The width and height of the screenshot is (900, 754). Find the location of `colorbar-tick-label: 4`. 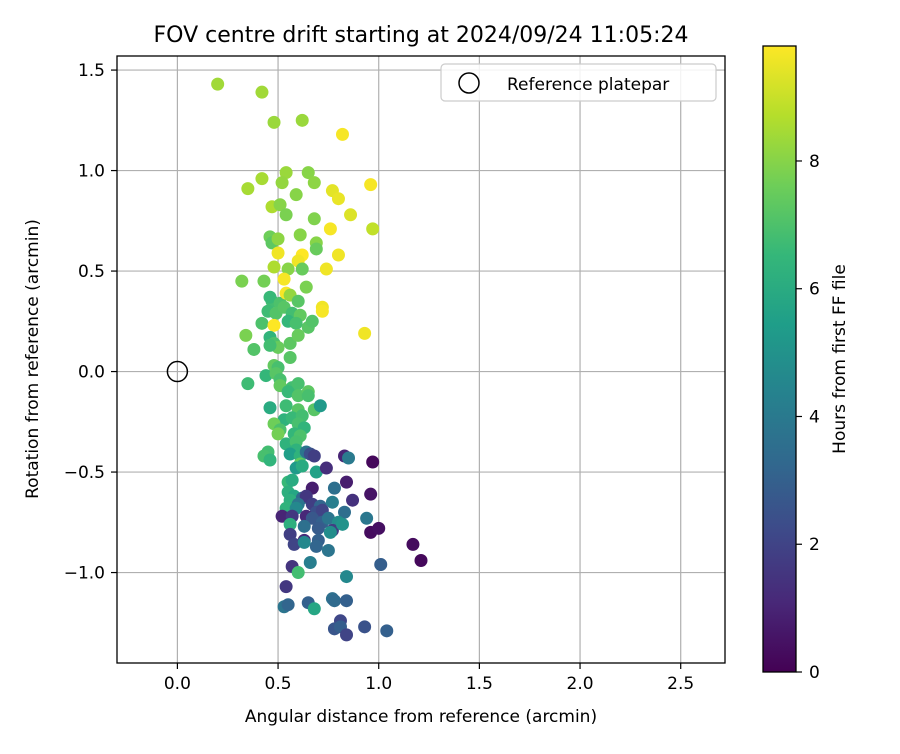

colorbar-tick-label: 4 is located at coordinates (814, 417).